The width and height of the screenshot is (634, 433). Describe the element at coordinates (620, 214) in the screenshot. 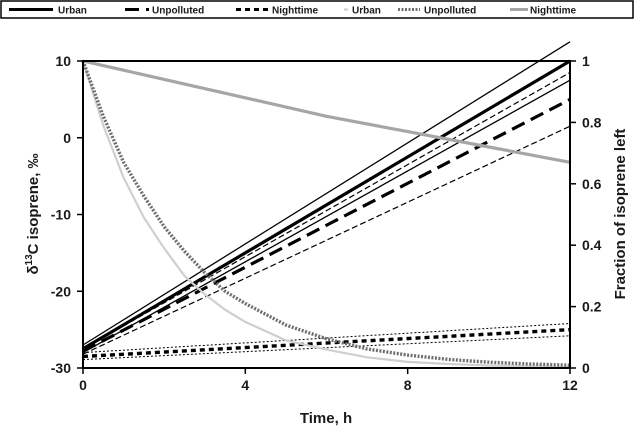

I see `y-axis-right-title: Fraction of isoprene left` at that location.